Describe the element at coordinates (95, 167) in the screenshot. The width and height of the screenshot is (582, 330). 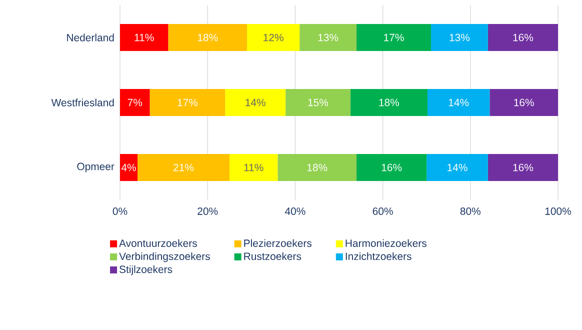
I see `y-tick-label: Opmeer` at that location.